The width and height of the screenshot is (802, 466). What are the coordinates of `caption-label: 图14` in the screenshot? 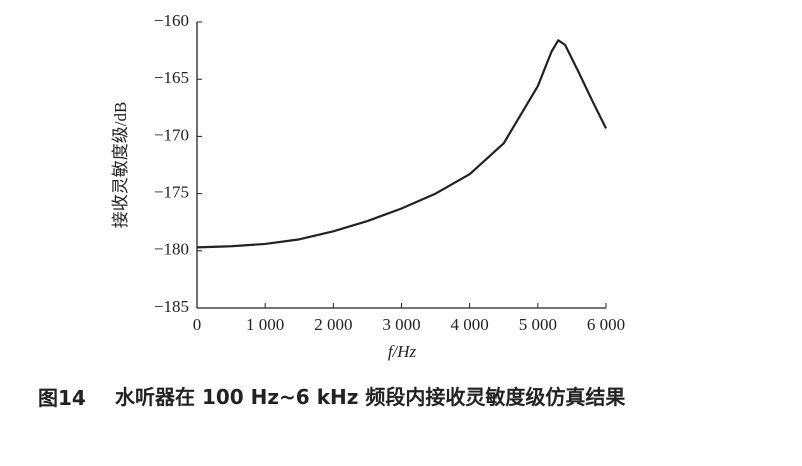 It's located at (62, 398).